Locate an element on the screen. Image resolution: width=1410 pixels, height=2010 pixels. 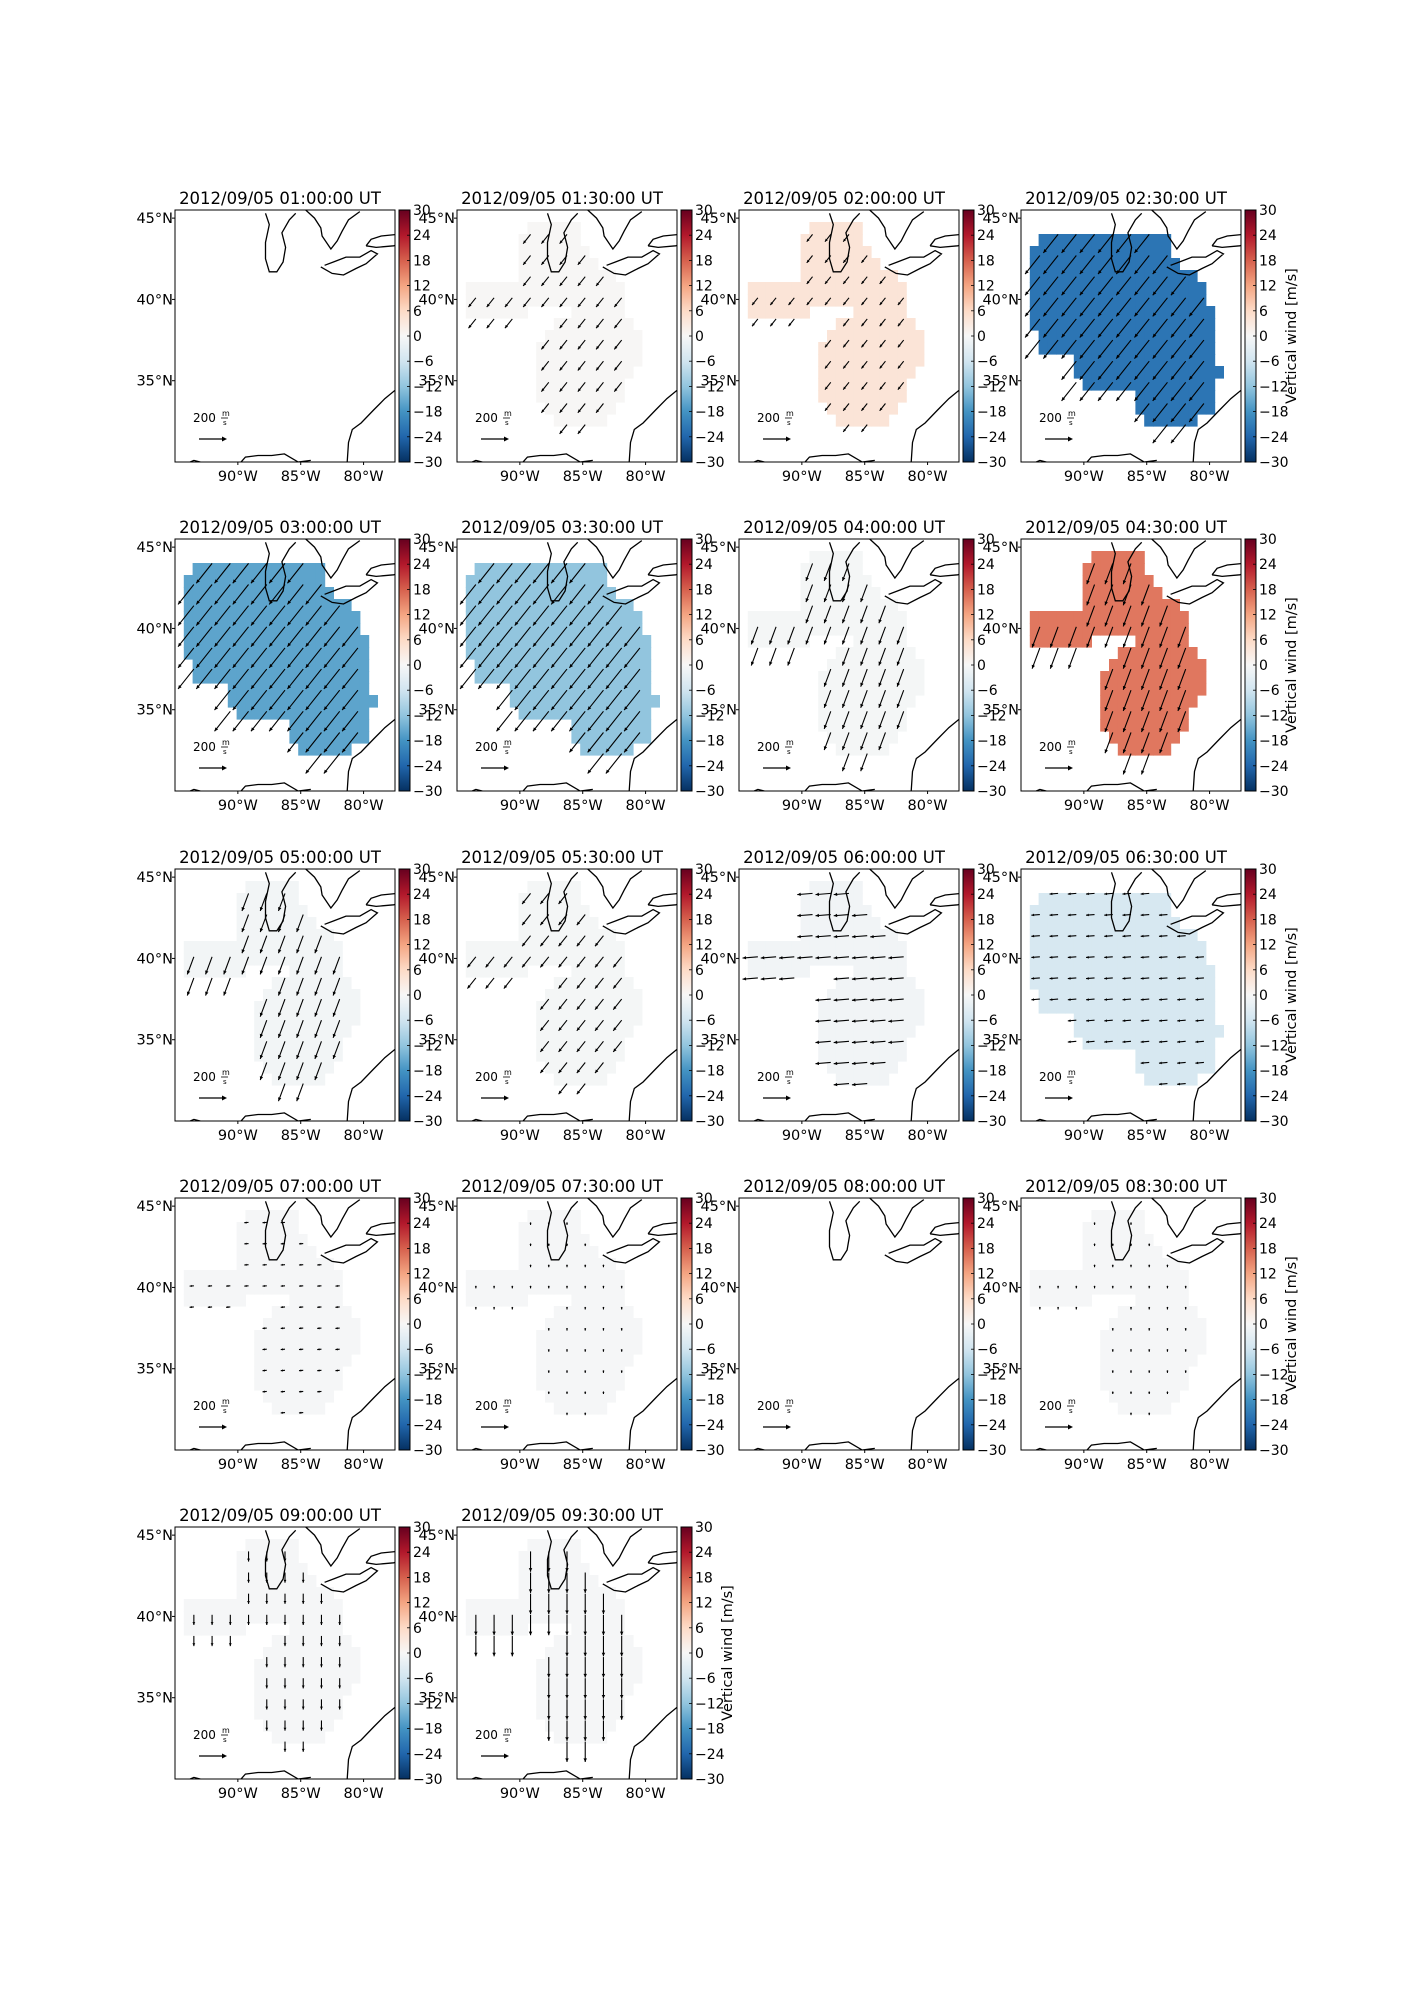
colorbar-tick-label: −6 is located at coordinates (705, 1350).